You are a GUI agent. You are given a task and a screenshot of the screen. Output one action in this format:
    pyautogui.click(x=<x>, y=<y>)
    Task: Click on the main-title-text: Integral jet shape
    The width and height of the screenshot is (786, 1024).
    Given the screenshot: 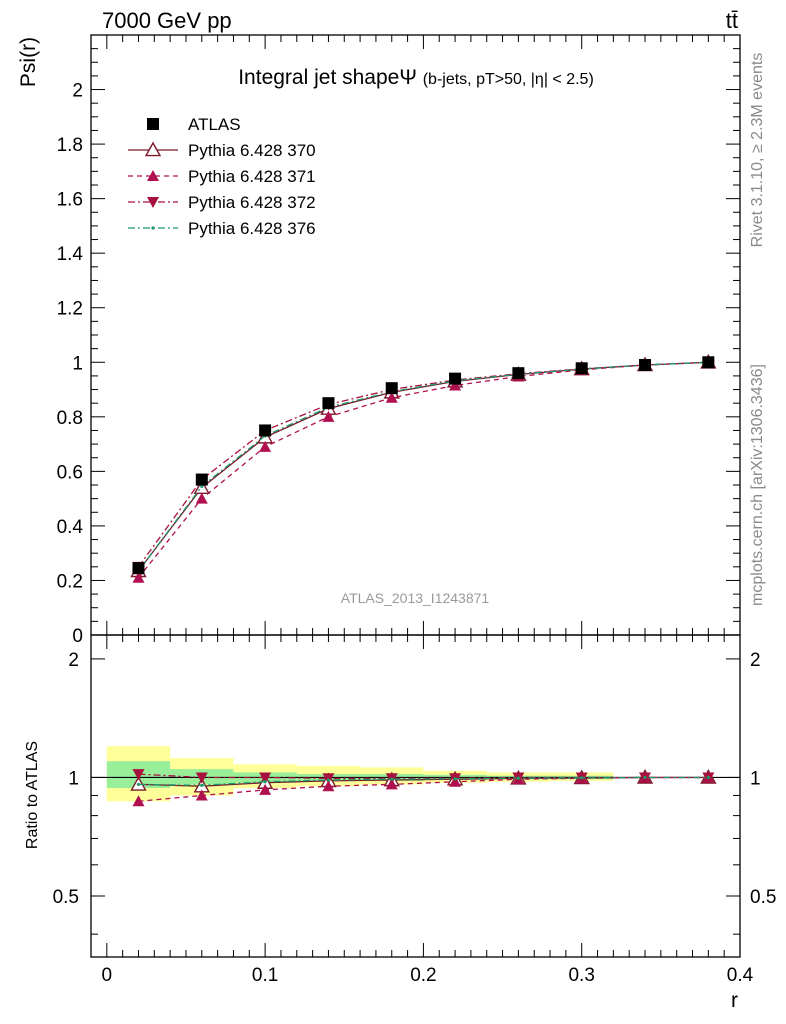 What is the action you would take?
    pyautogui.click(x=318, y=77)
    